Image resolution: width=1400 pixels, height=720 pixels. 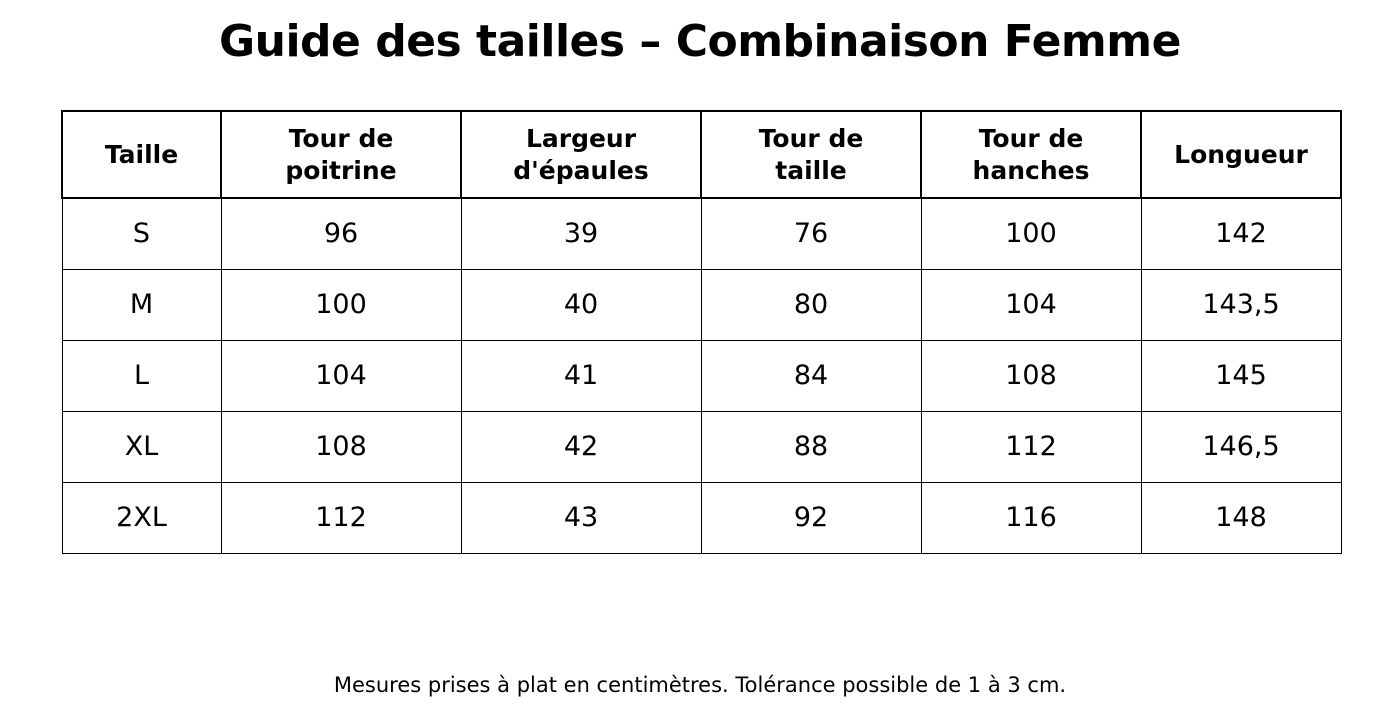 I want to click on chest-cell: 112, so click(x=341, y=517).